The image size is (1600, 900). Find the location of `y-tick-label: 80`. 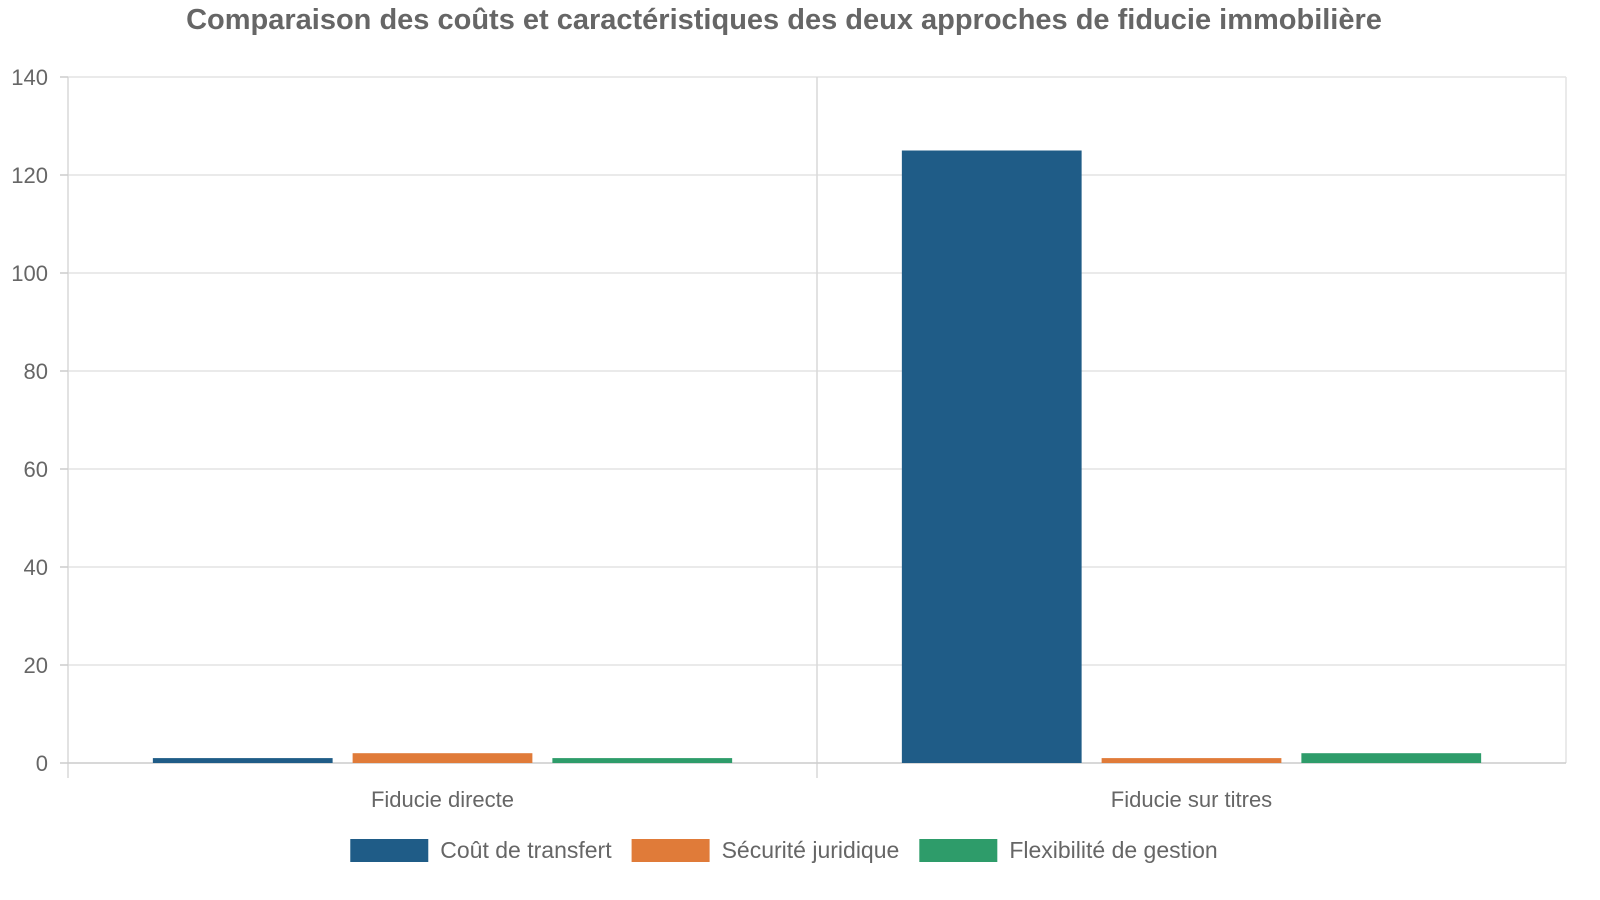

y-tick-label: 80 is located at coordinates (36, 371).